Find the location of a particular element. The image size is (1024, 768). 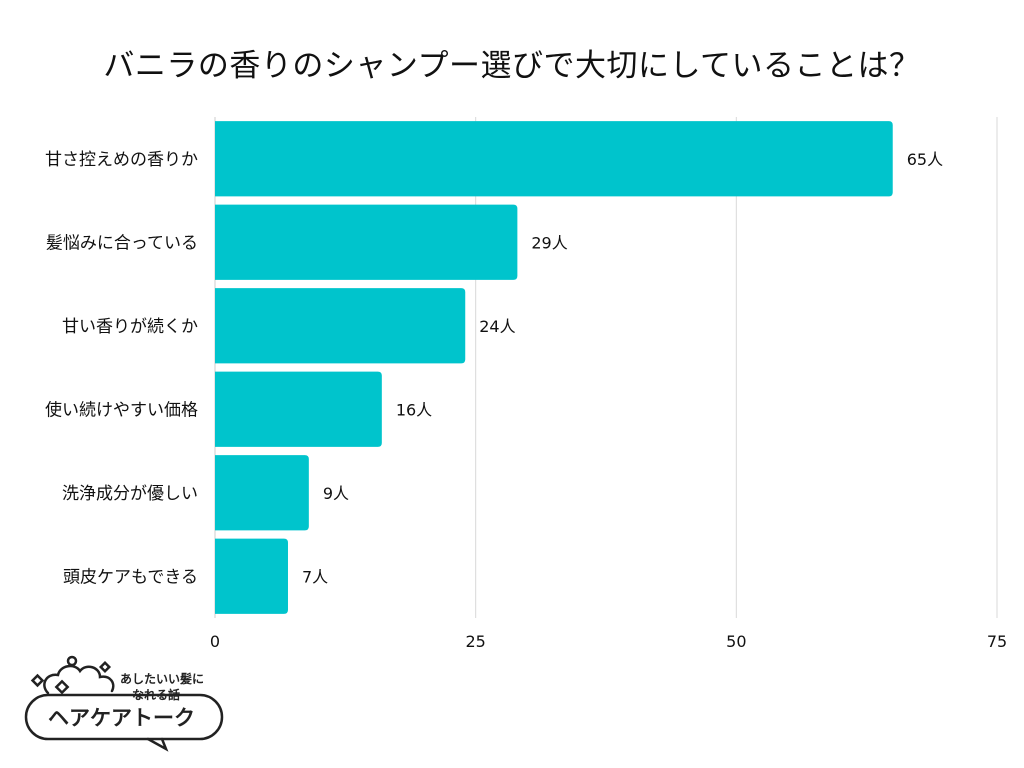

value-label: 29人 is located at coordinates (549, 242).